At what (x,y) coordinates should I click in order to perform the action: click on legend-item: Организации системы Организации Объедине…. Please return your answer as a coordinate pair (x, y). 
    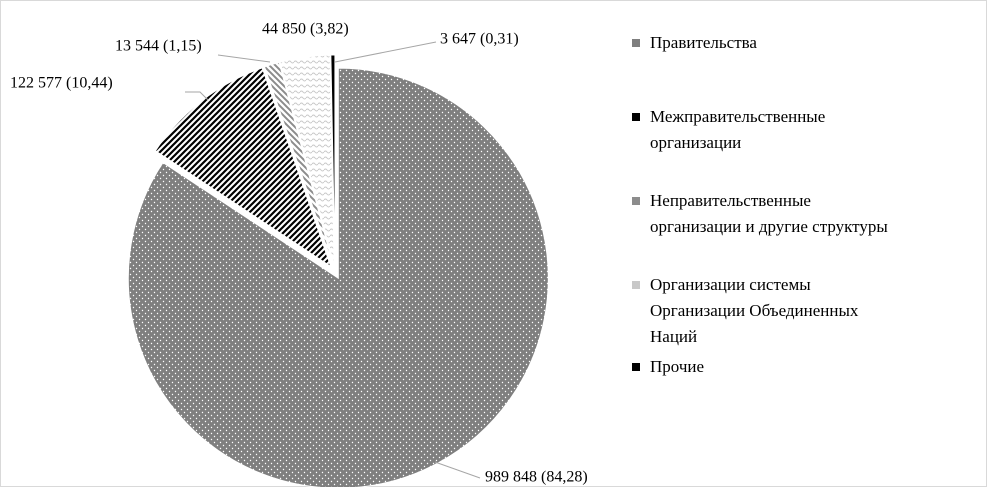
    Looking at the image, I should click on (807, 311).